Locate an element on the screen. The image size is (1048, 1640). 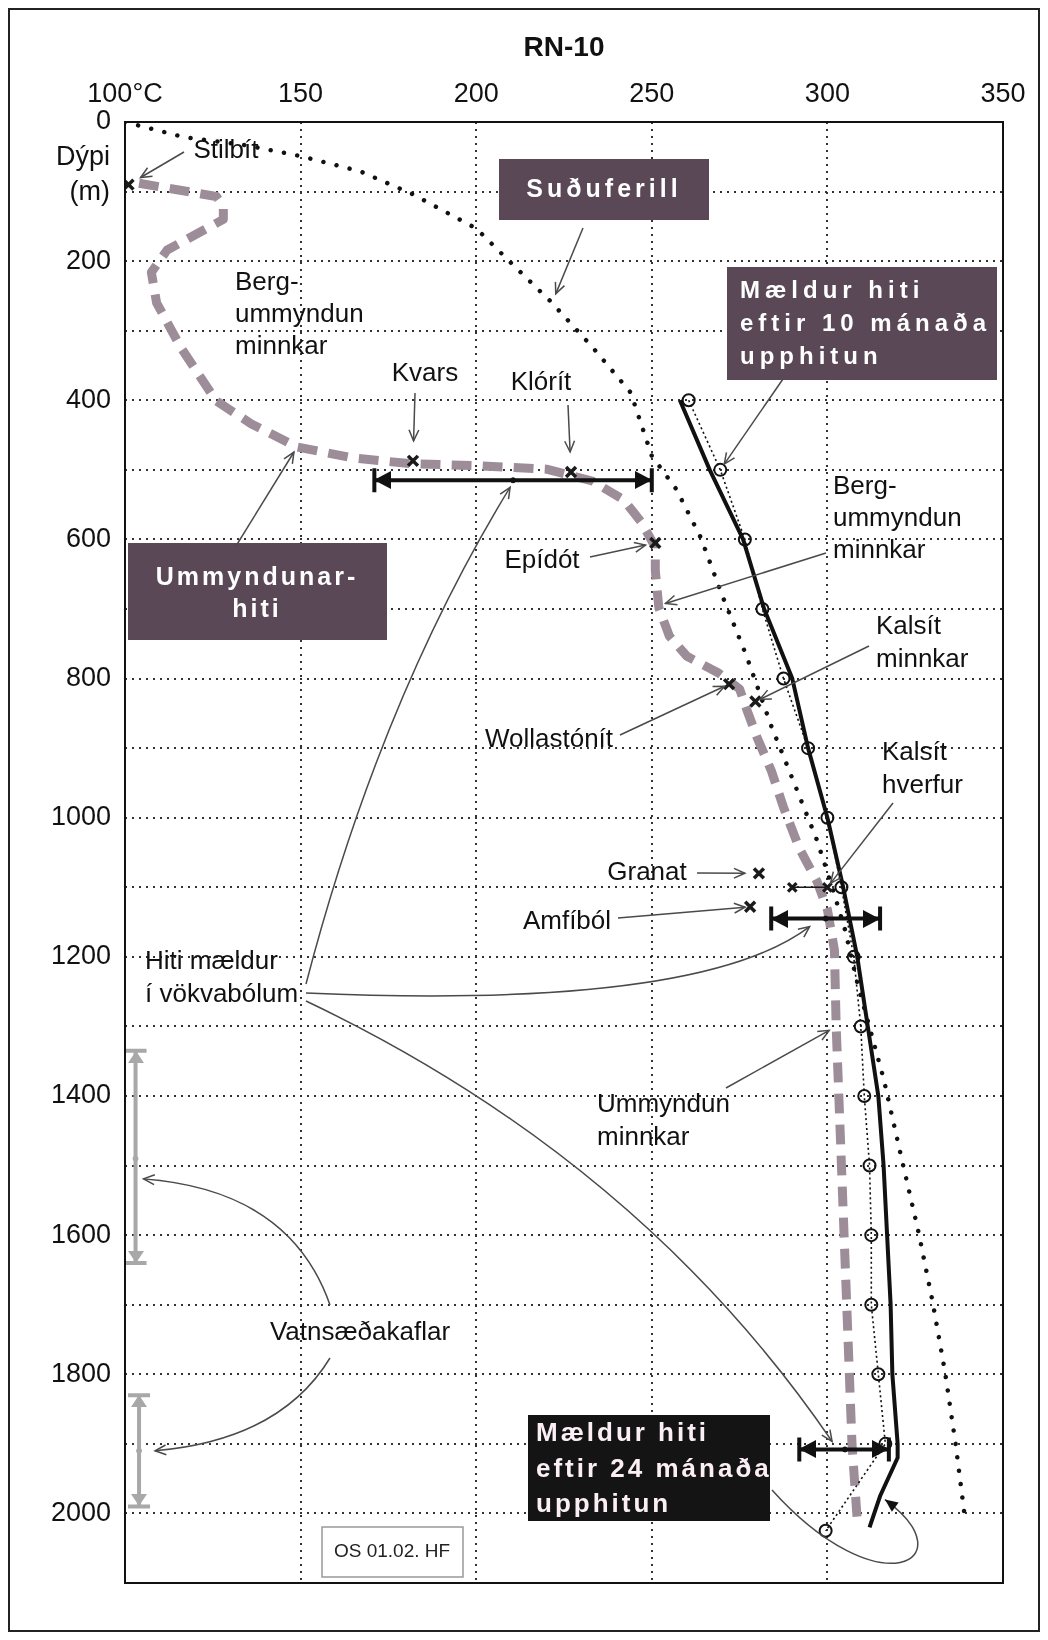
annotation: Wollastónít is located at coordinates (549, 738).